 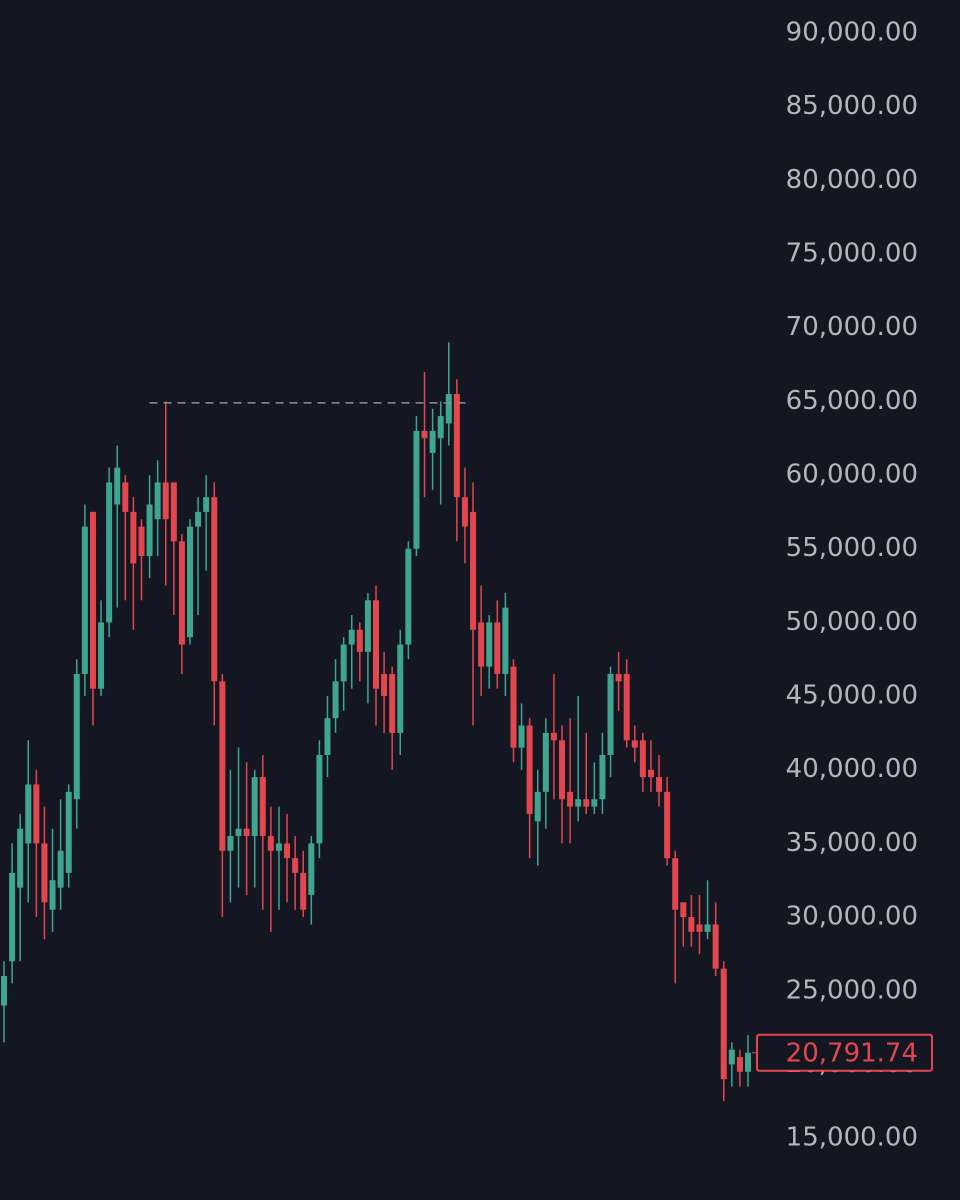 I want to click on y-tick-label: 80,000.00, so click(x=852, y=180).